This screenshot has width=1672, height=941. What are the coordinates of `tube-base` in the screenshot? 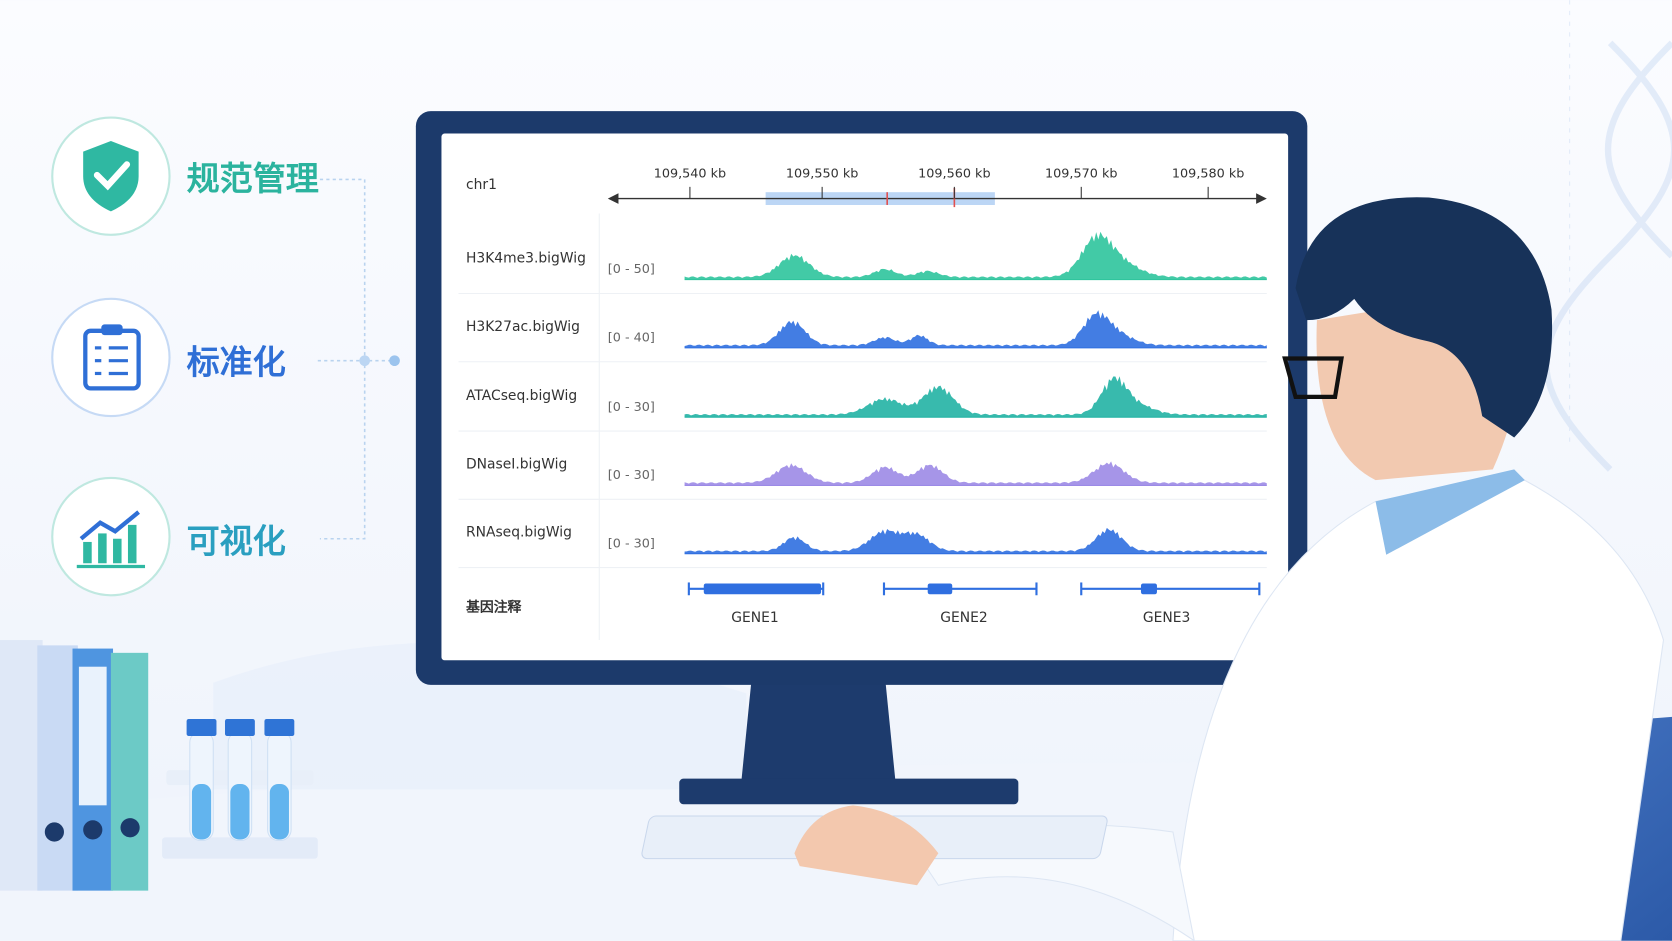 It's located at (240, 848).